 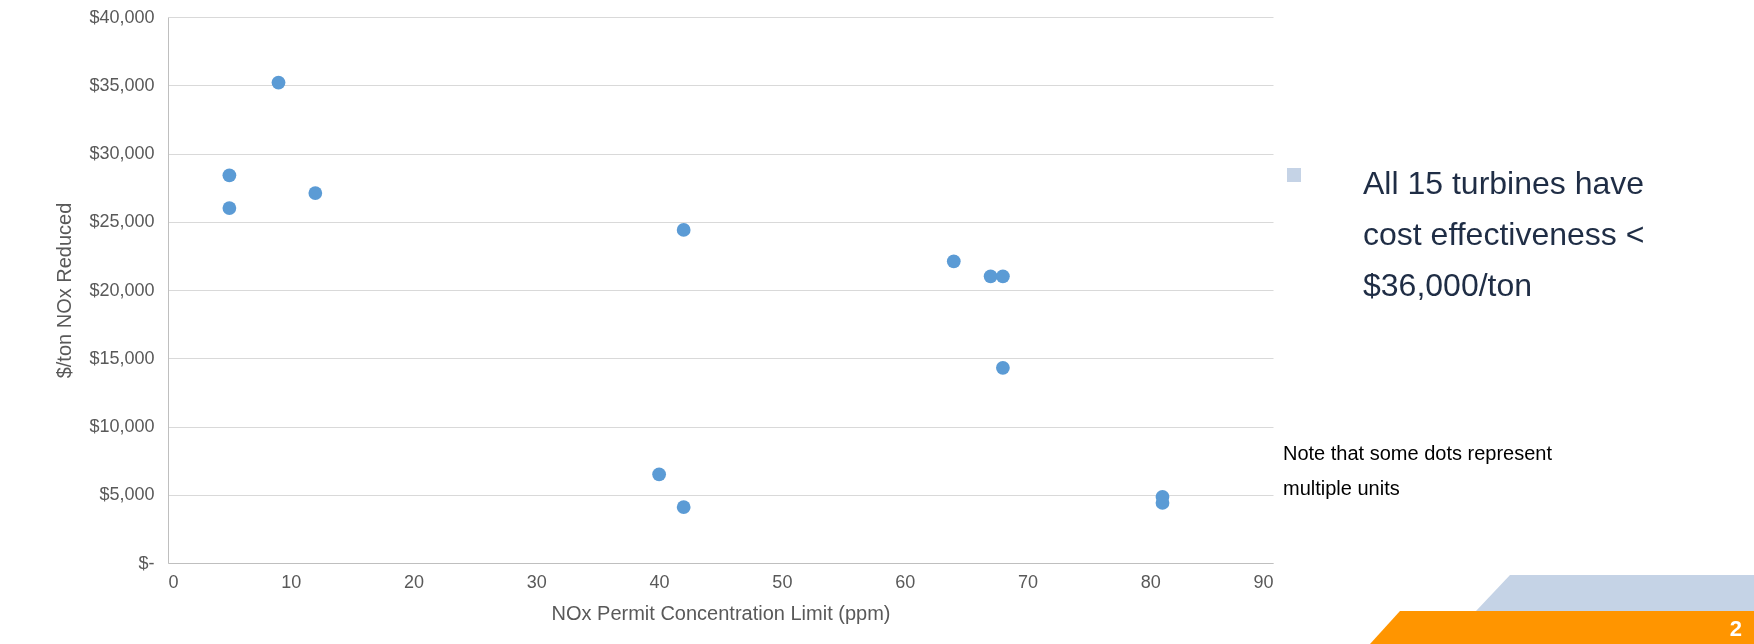 What do you see at coordinates (122, 221) in the screenshot?
I see `y-tick-label: $25,000` at bounding box center [122, 221].